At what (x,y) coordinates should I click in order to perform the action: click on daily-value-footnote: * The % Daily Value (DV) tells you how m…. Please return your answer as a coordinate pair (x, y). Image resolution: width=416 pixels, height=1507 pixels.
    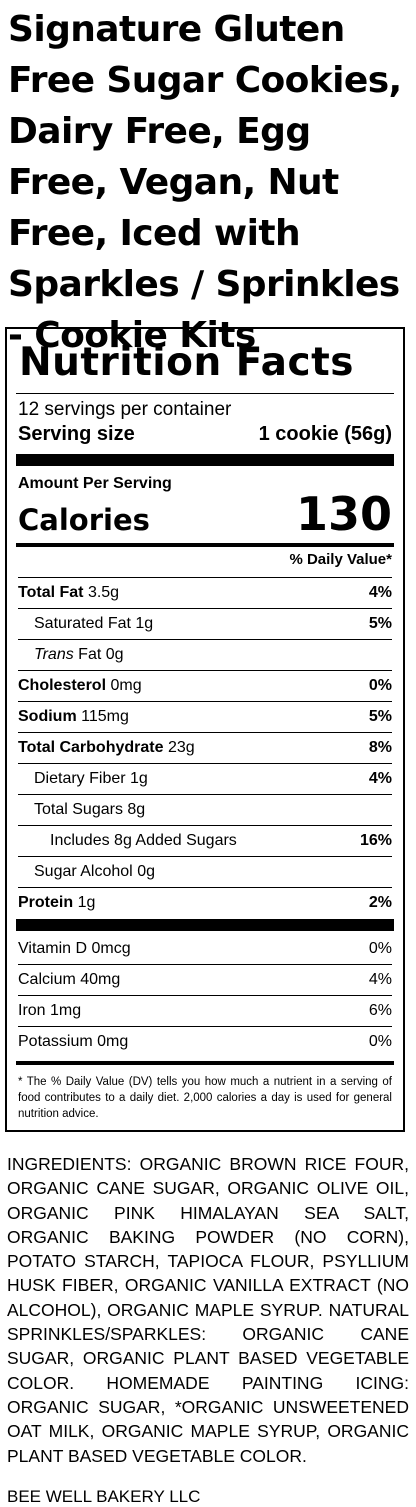
    Looking at the image, I should click on (205, 1098).